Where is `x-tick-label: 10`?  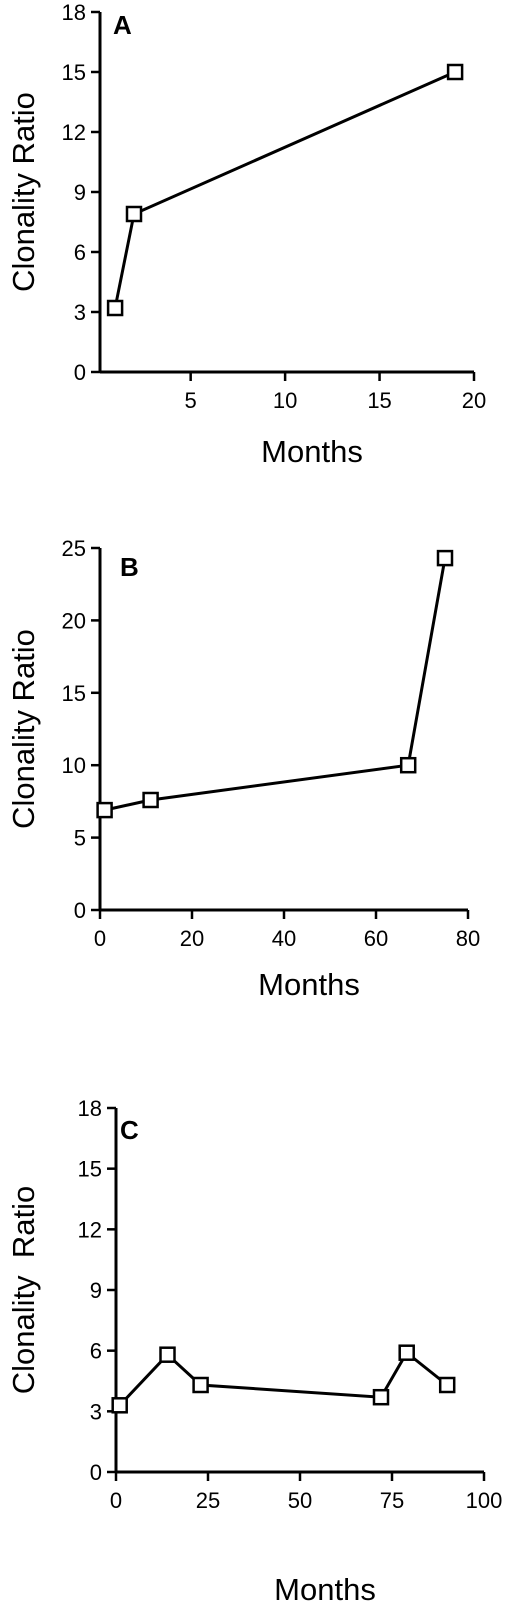 x-tick-label: 10 is located at coordinates (285, 400).